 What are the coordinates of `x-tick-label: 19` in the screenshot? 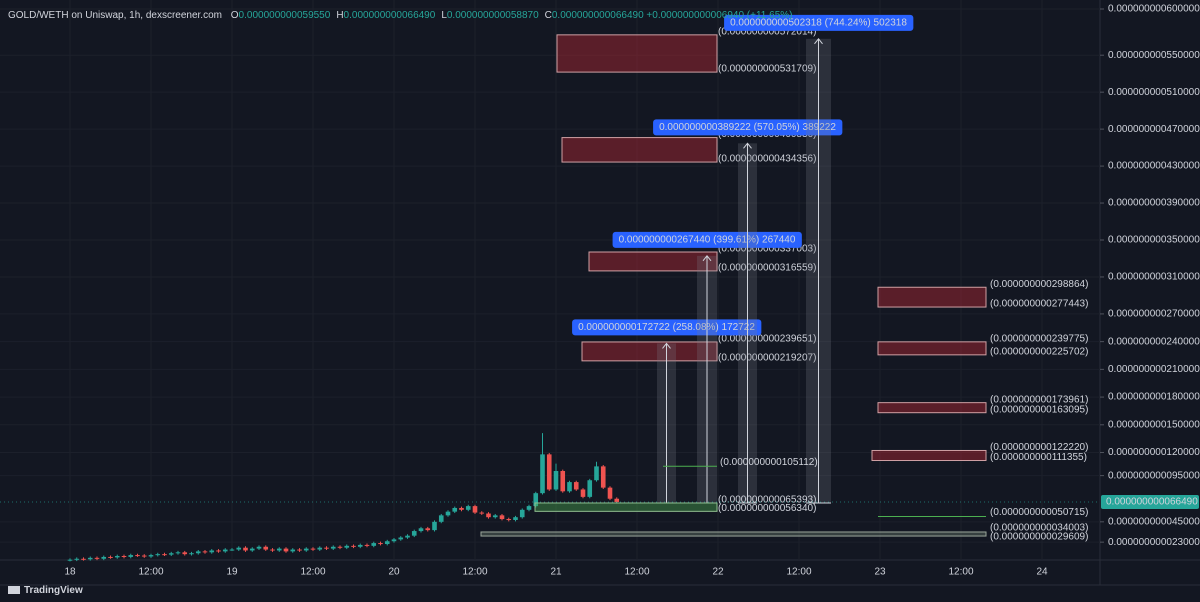 It's located at (232, 572).